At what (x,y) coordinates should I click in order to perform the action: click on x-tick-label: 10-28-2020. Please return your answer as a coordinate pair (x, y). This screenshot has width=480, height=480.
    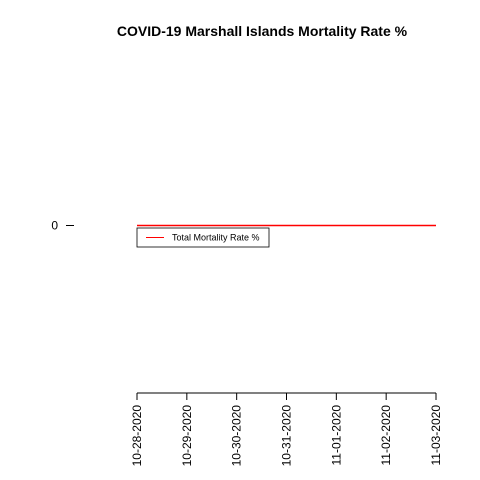
    Looking at the image, I should click on (137, 436).